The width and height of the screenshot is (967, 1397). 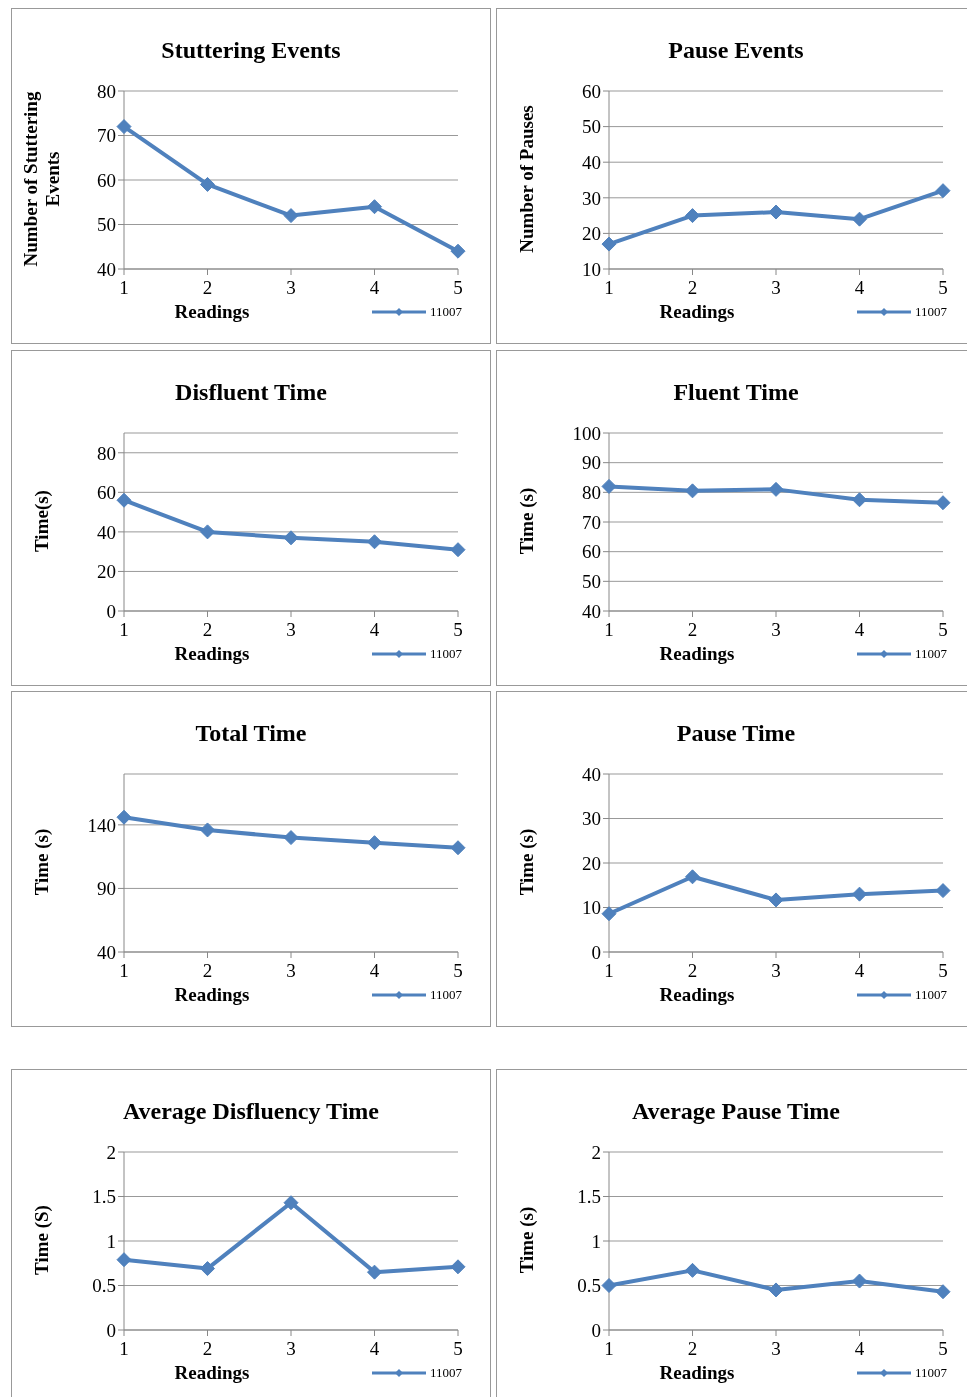 What do you see at coordinates (42, 521) in the screenshot?
I see `y-axis-title: Time(s)` at bounding box center [42, 521].